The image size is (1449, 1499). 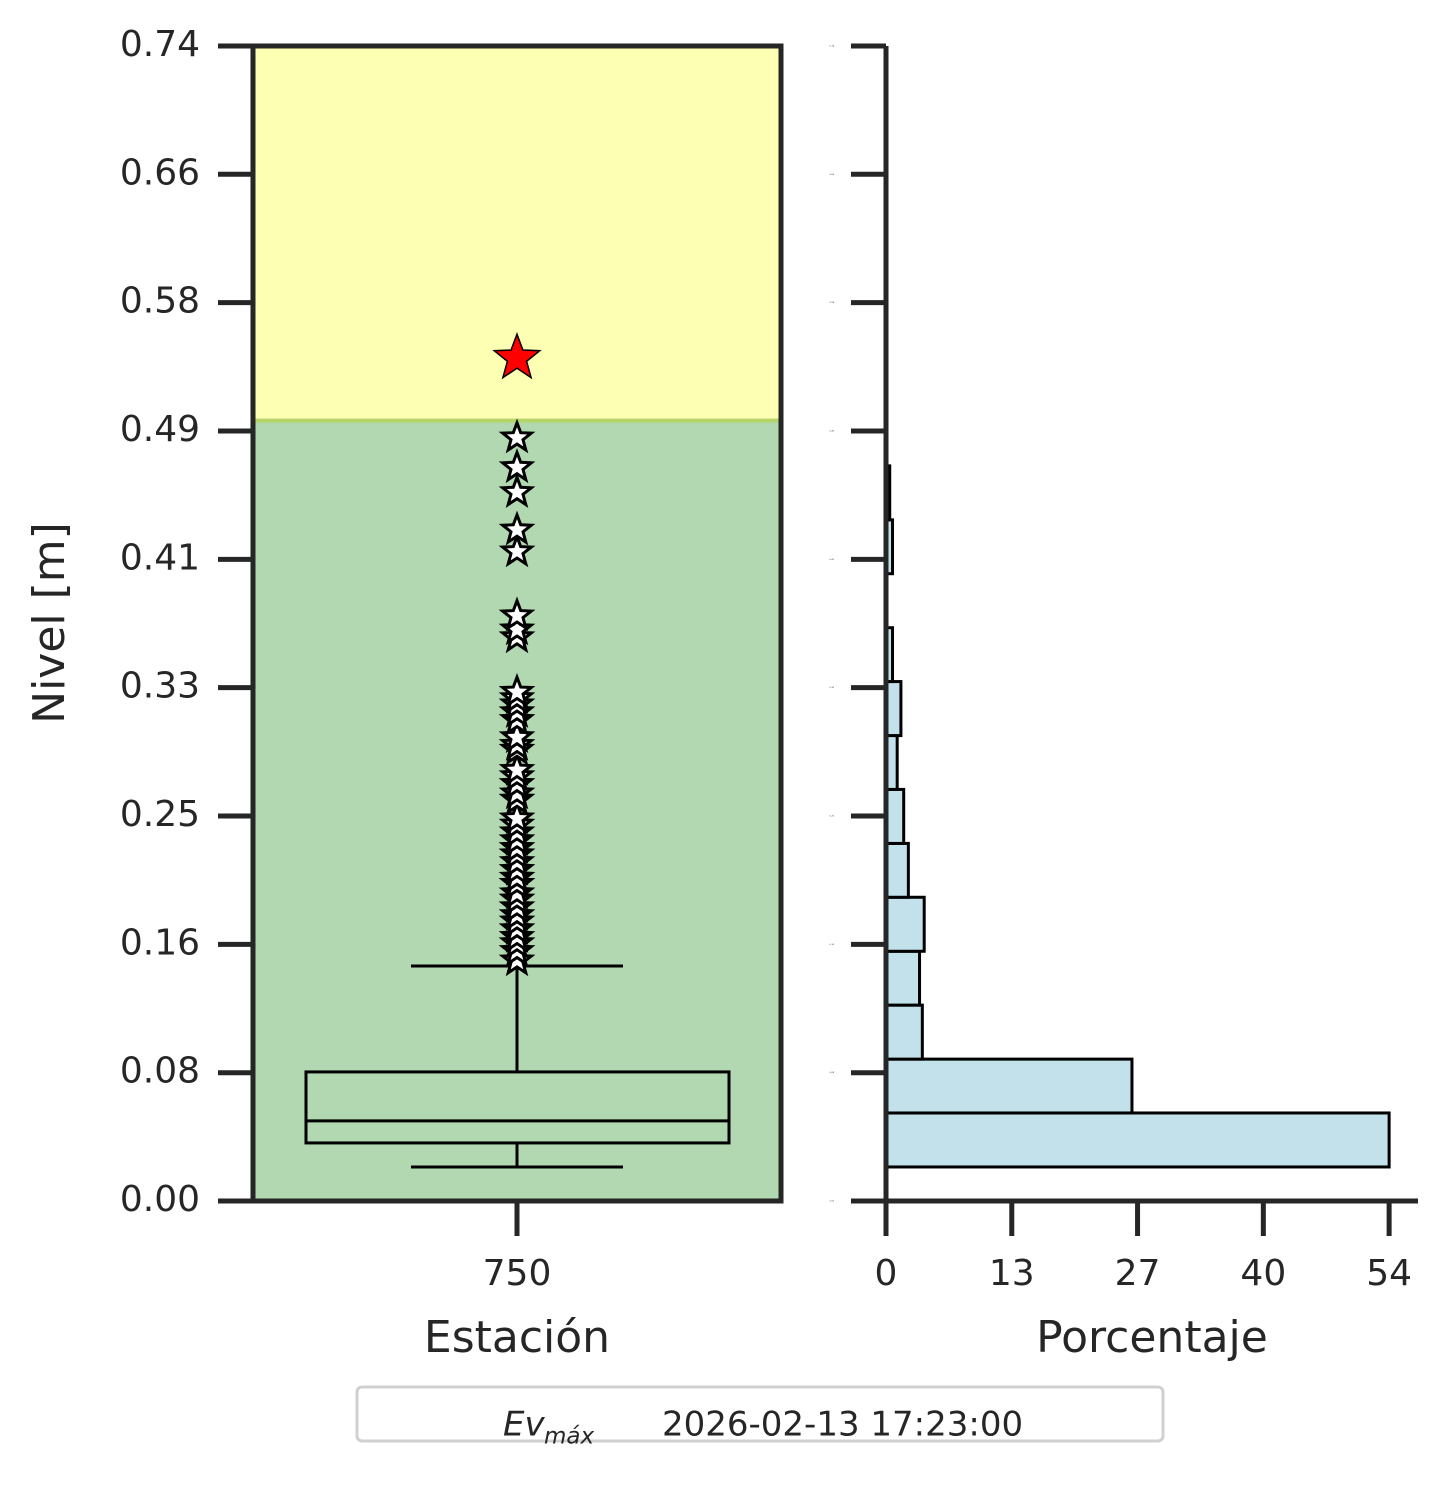 What do you see at coordinates (1138, 1273) in the screenshot?
I see `x-tick-label: 27` at bounding box center [1138, 1273].